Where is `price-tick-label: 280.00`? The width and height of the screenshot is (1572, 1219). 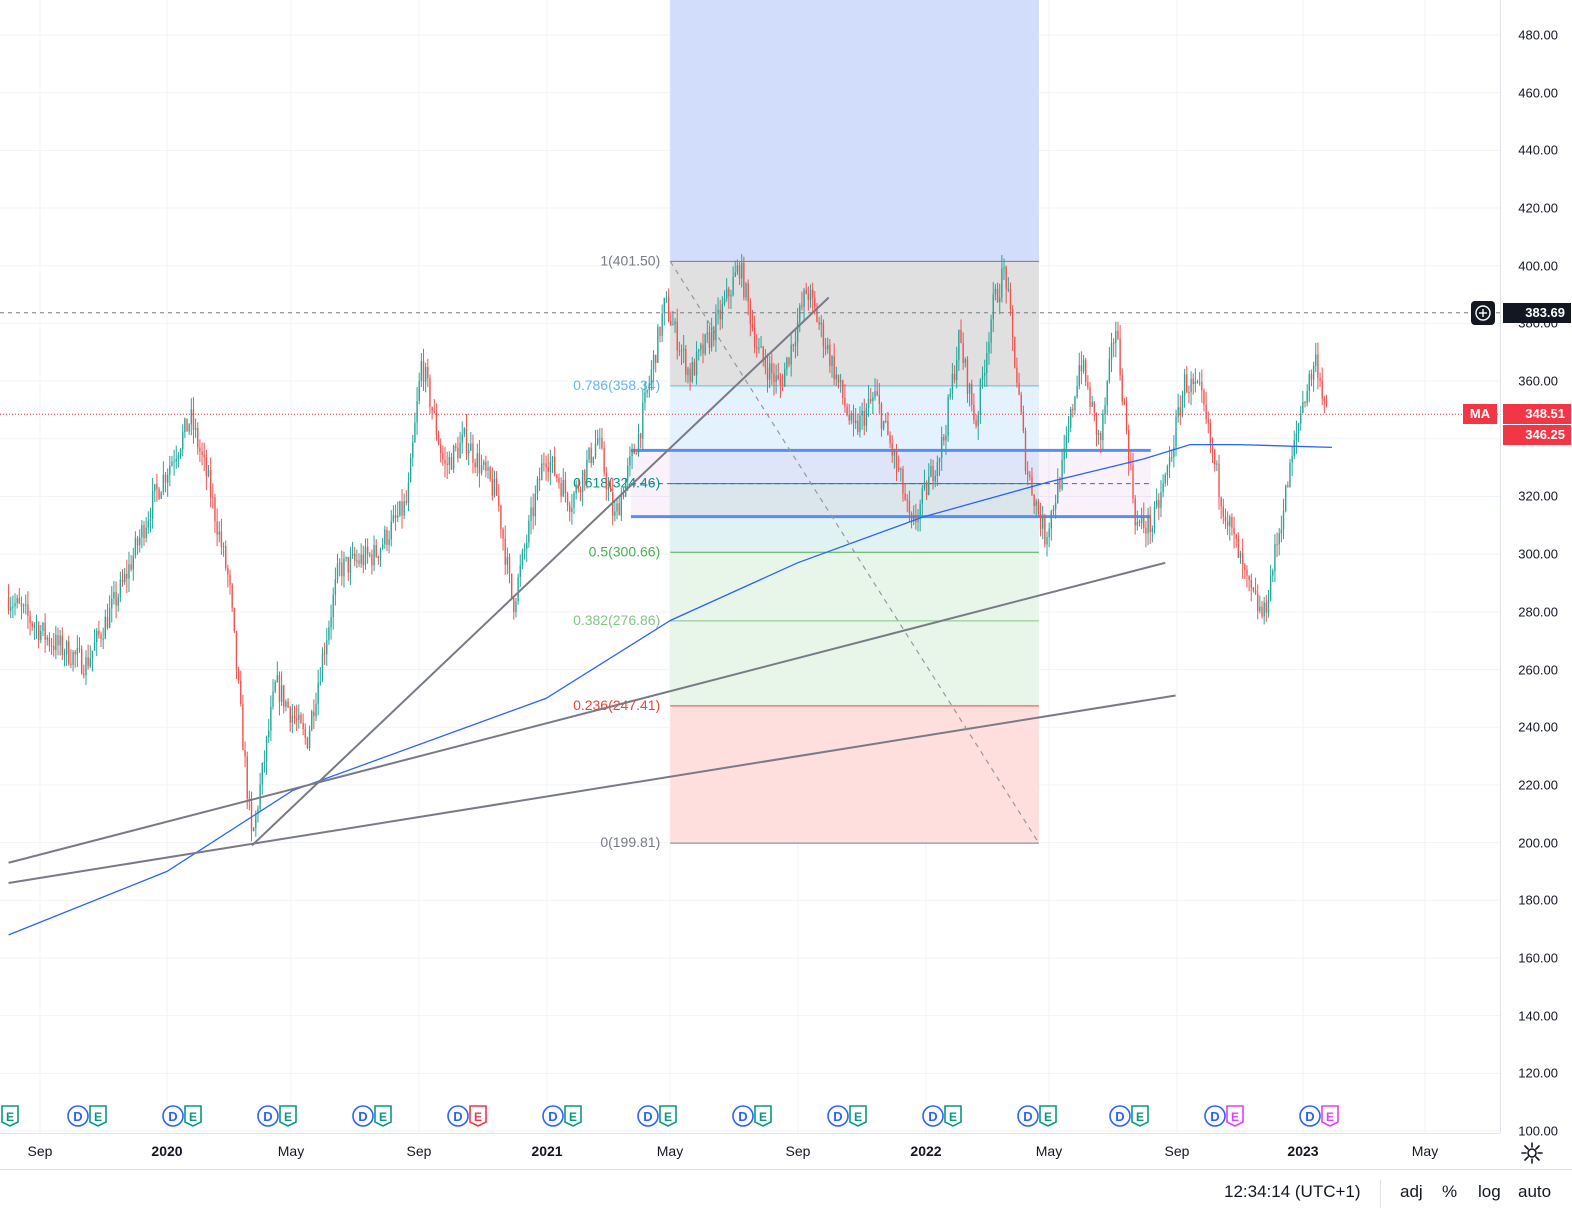 price-tick-label: 280.00 is located at coordinates (1538, 612).